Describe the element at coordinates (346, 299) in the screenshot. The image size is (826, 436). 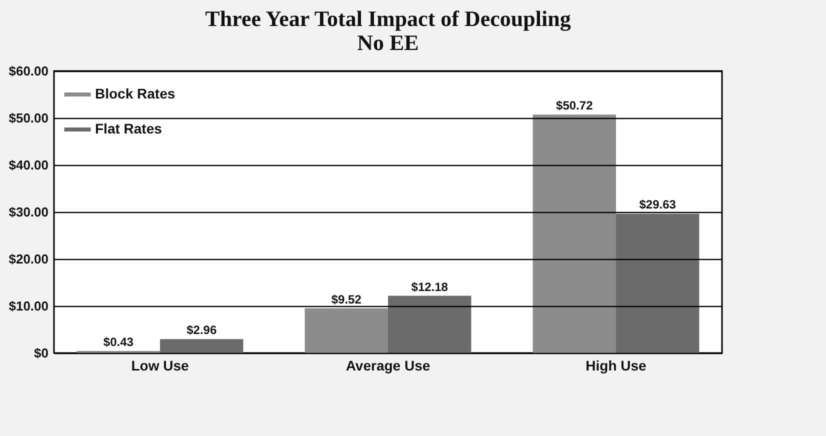
I see `data-label: $9.52` at that location.